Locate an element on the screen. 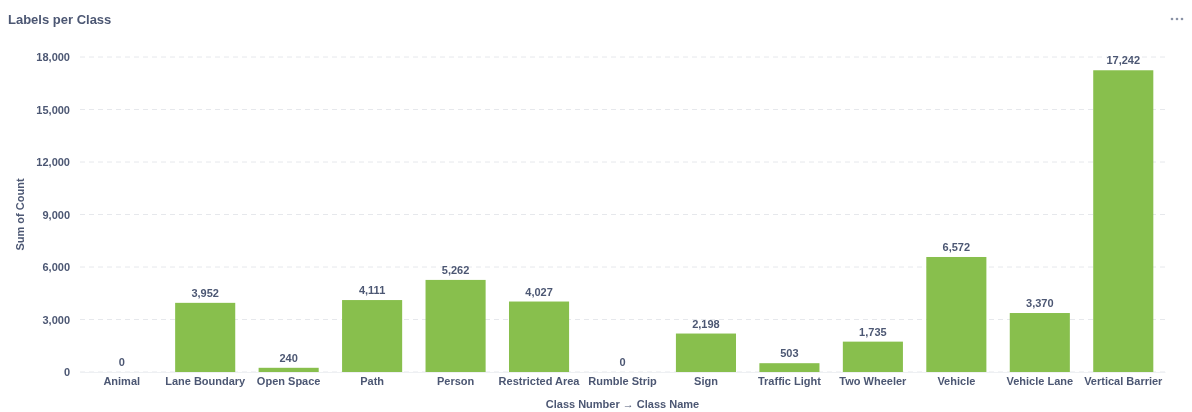 The image size is (1192, 412). x-axis-title: Class Number → Class Name is located at coordinates (622, 404).